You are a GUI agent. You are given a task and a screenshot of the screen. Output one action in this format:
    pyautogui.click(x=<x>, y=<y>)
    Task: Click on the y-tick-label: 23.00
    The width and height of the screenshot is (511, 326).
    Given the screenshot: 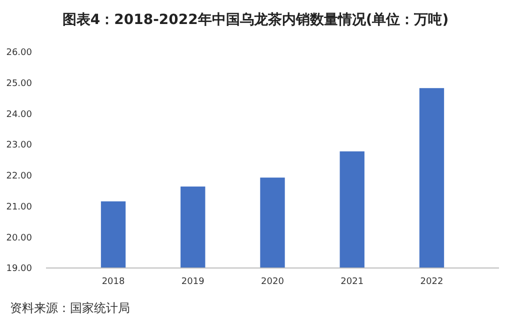 What is the action you would take?
    pyautogui.click(x=19, y=145)
    